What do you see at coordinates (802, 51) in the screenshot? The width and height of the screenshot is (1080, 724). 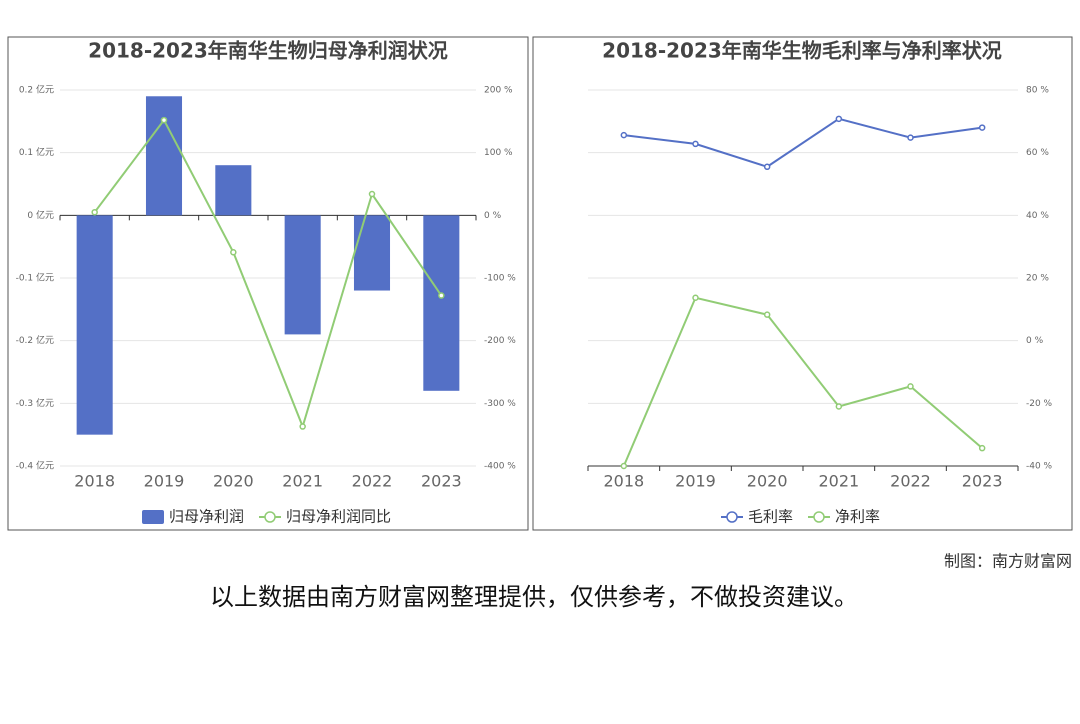 I see `chart-title: 2018-2023年南华生物毛利率与净利率状况` at bounding box center [802, 51].